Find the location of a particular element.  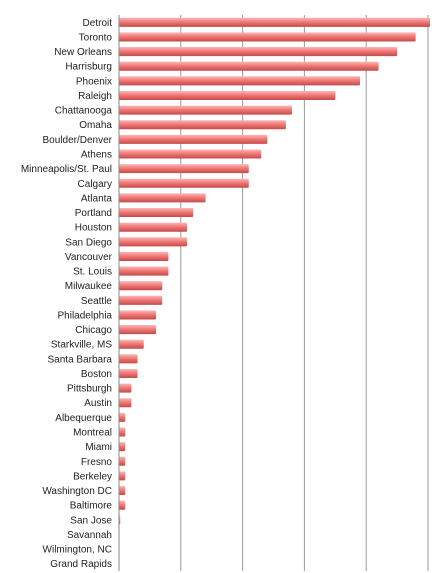

category-label: Fresno is located at coordinates (97, 462).